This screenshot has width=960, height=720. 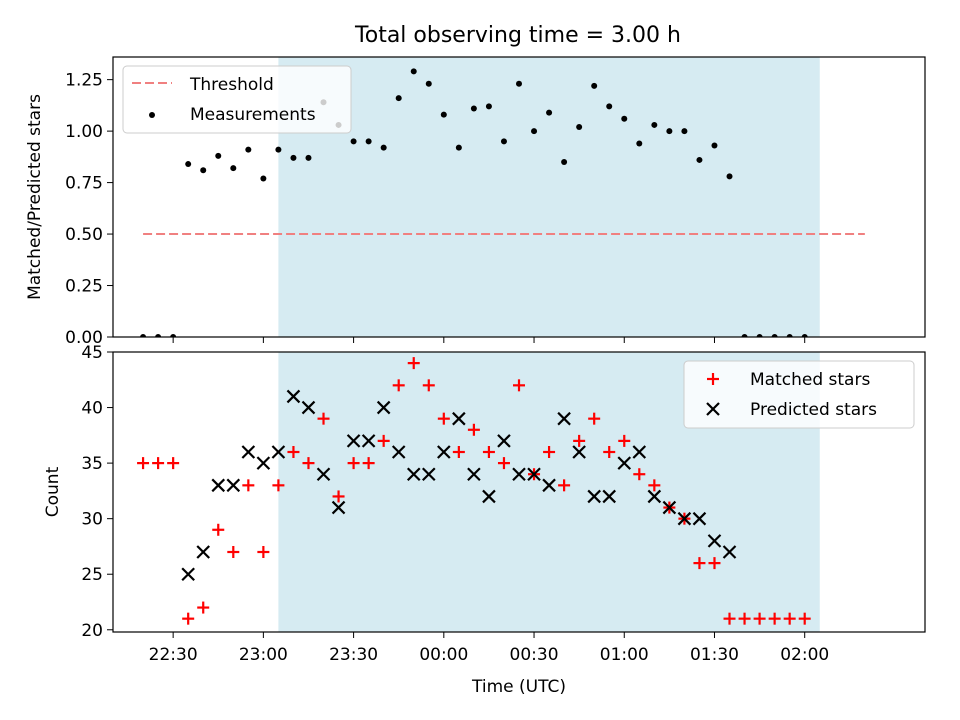 What do you see at coordinates (624, 655) in the screenshot?
I see `x-tick-label: 01:00` at bounding box center [624, 655].